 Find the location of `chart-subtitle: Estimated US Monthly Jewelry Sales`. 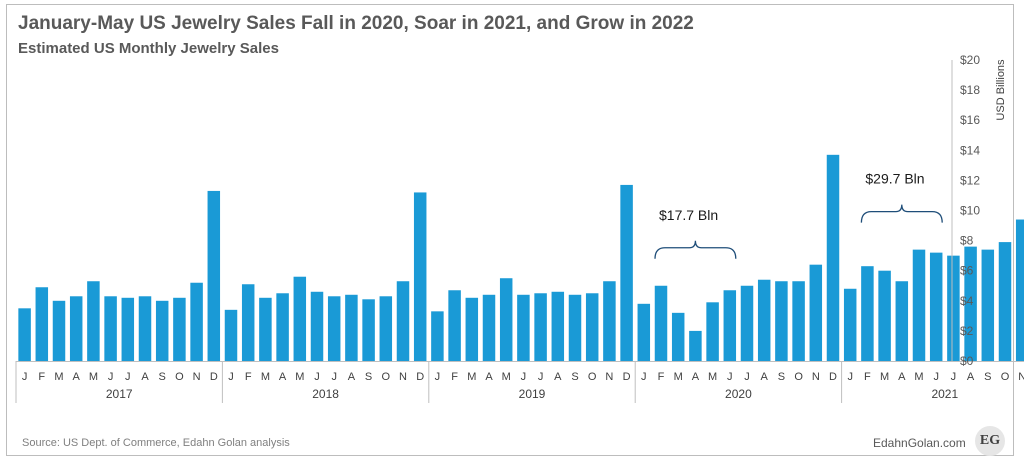

chart-subtitle: Estimated US Monthly Jewelry Sales is located at coordinates (148, 48).